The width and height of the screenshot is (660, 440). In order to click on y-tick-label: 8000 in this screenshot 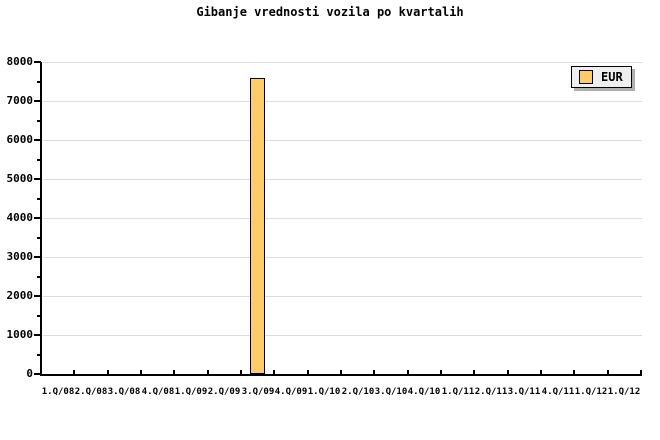, I will do `click(20, 61)`.